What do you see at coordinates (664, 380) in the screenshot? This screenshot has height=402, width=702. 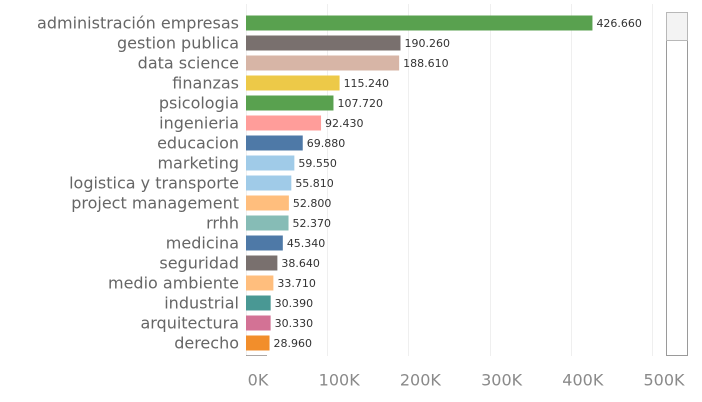 I see `x-tick-label-5: 500K` at bounding box center [664, 380].